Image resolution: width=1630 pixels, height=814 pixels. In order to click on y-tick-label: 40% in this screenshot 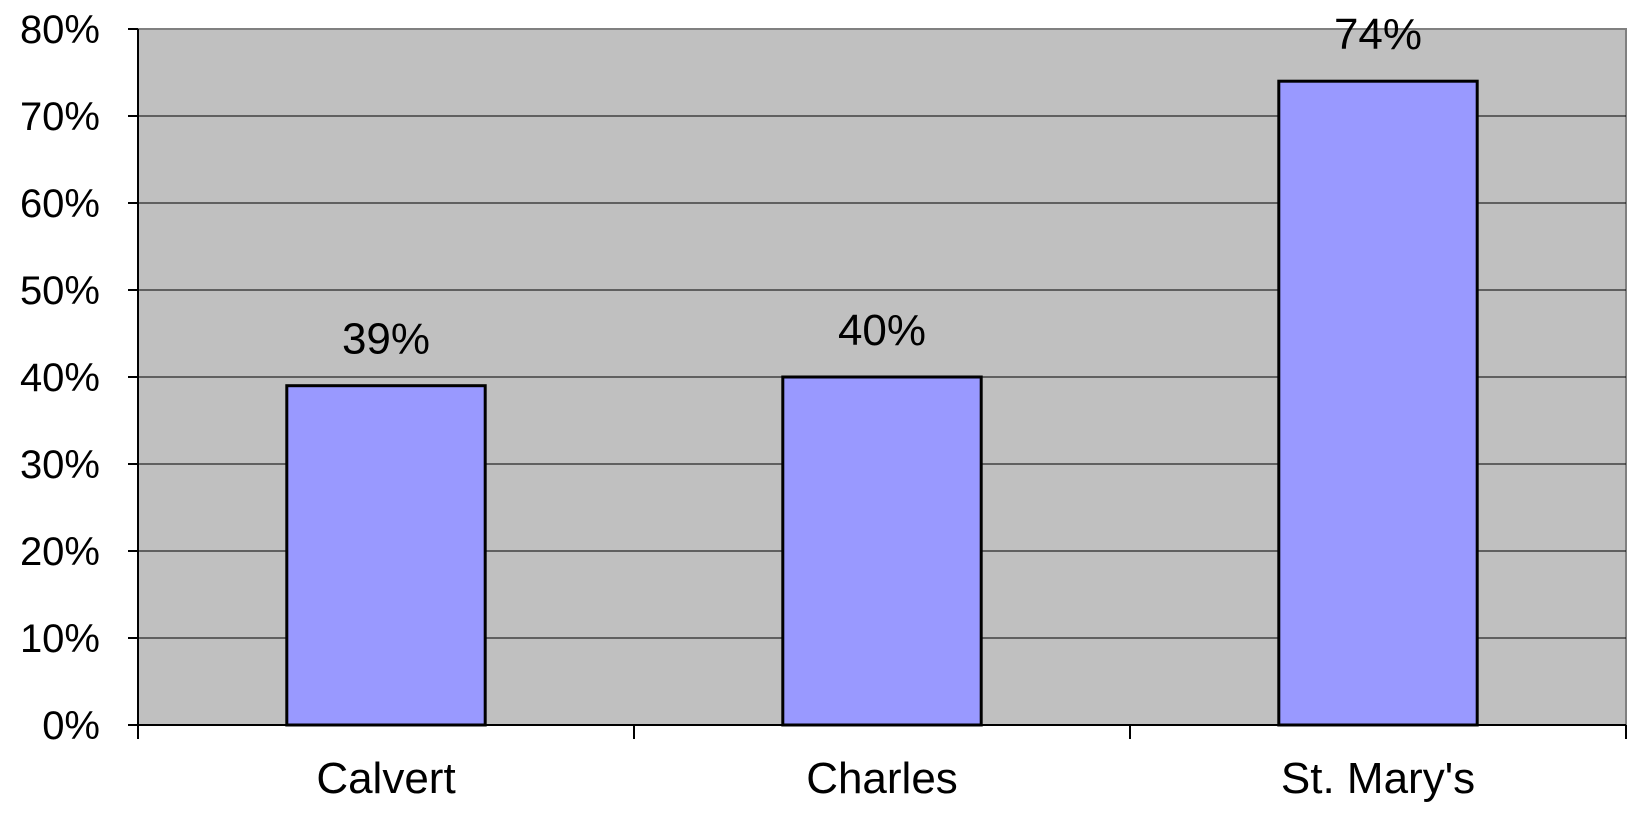, I will do `click(60, 378)`.